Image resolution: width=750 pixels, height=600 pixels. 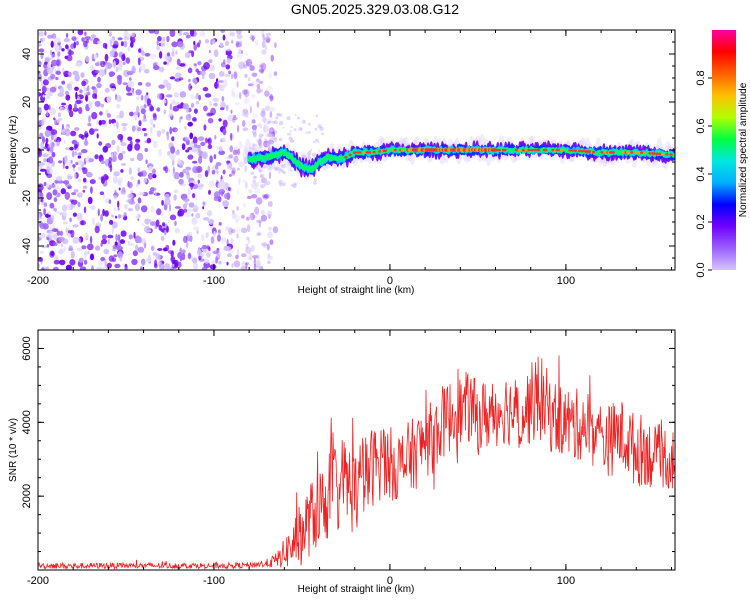 I want to click on x-tick-label: 0, so click(x=390, y=281).